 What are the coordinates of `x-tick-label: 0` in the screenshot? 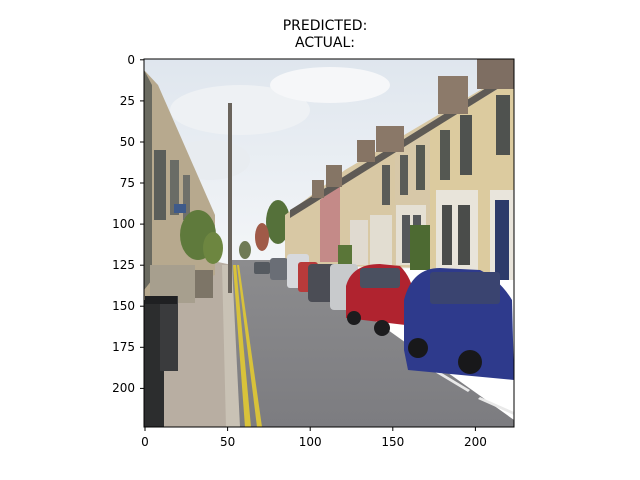 It's located at (145, 442).